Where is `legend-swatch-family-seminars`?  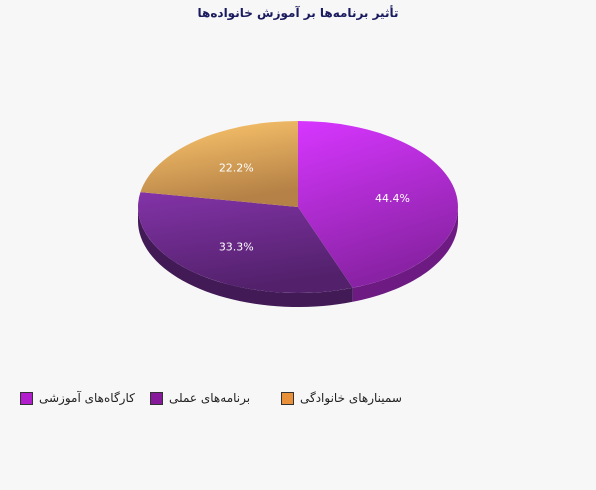 legend-swatch-family-seminars is located at coordinates (287, 398).